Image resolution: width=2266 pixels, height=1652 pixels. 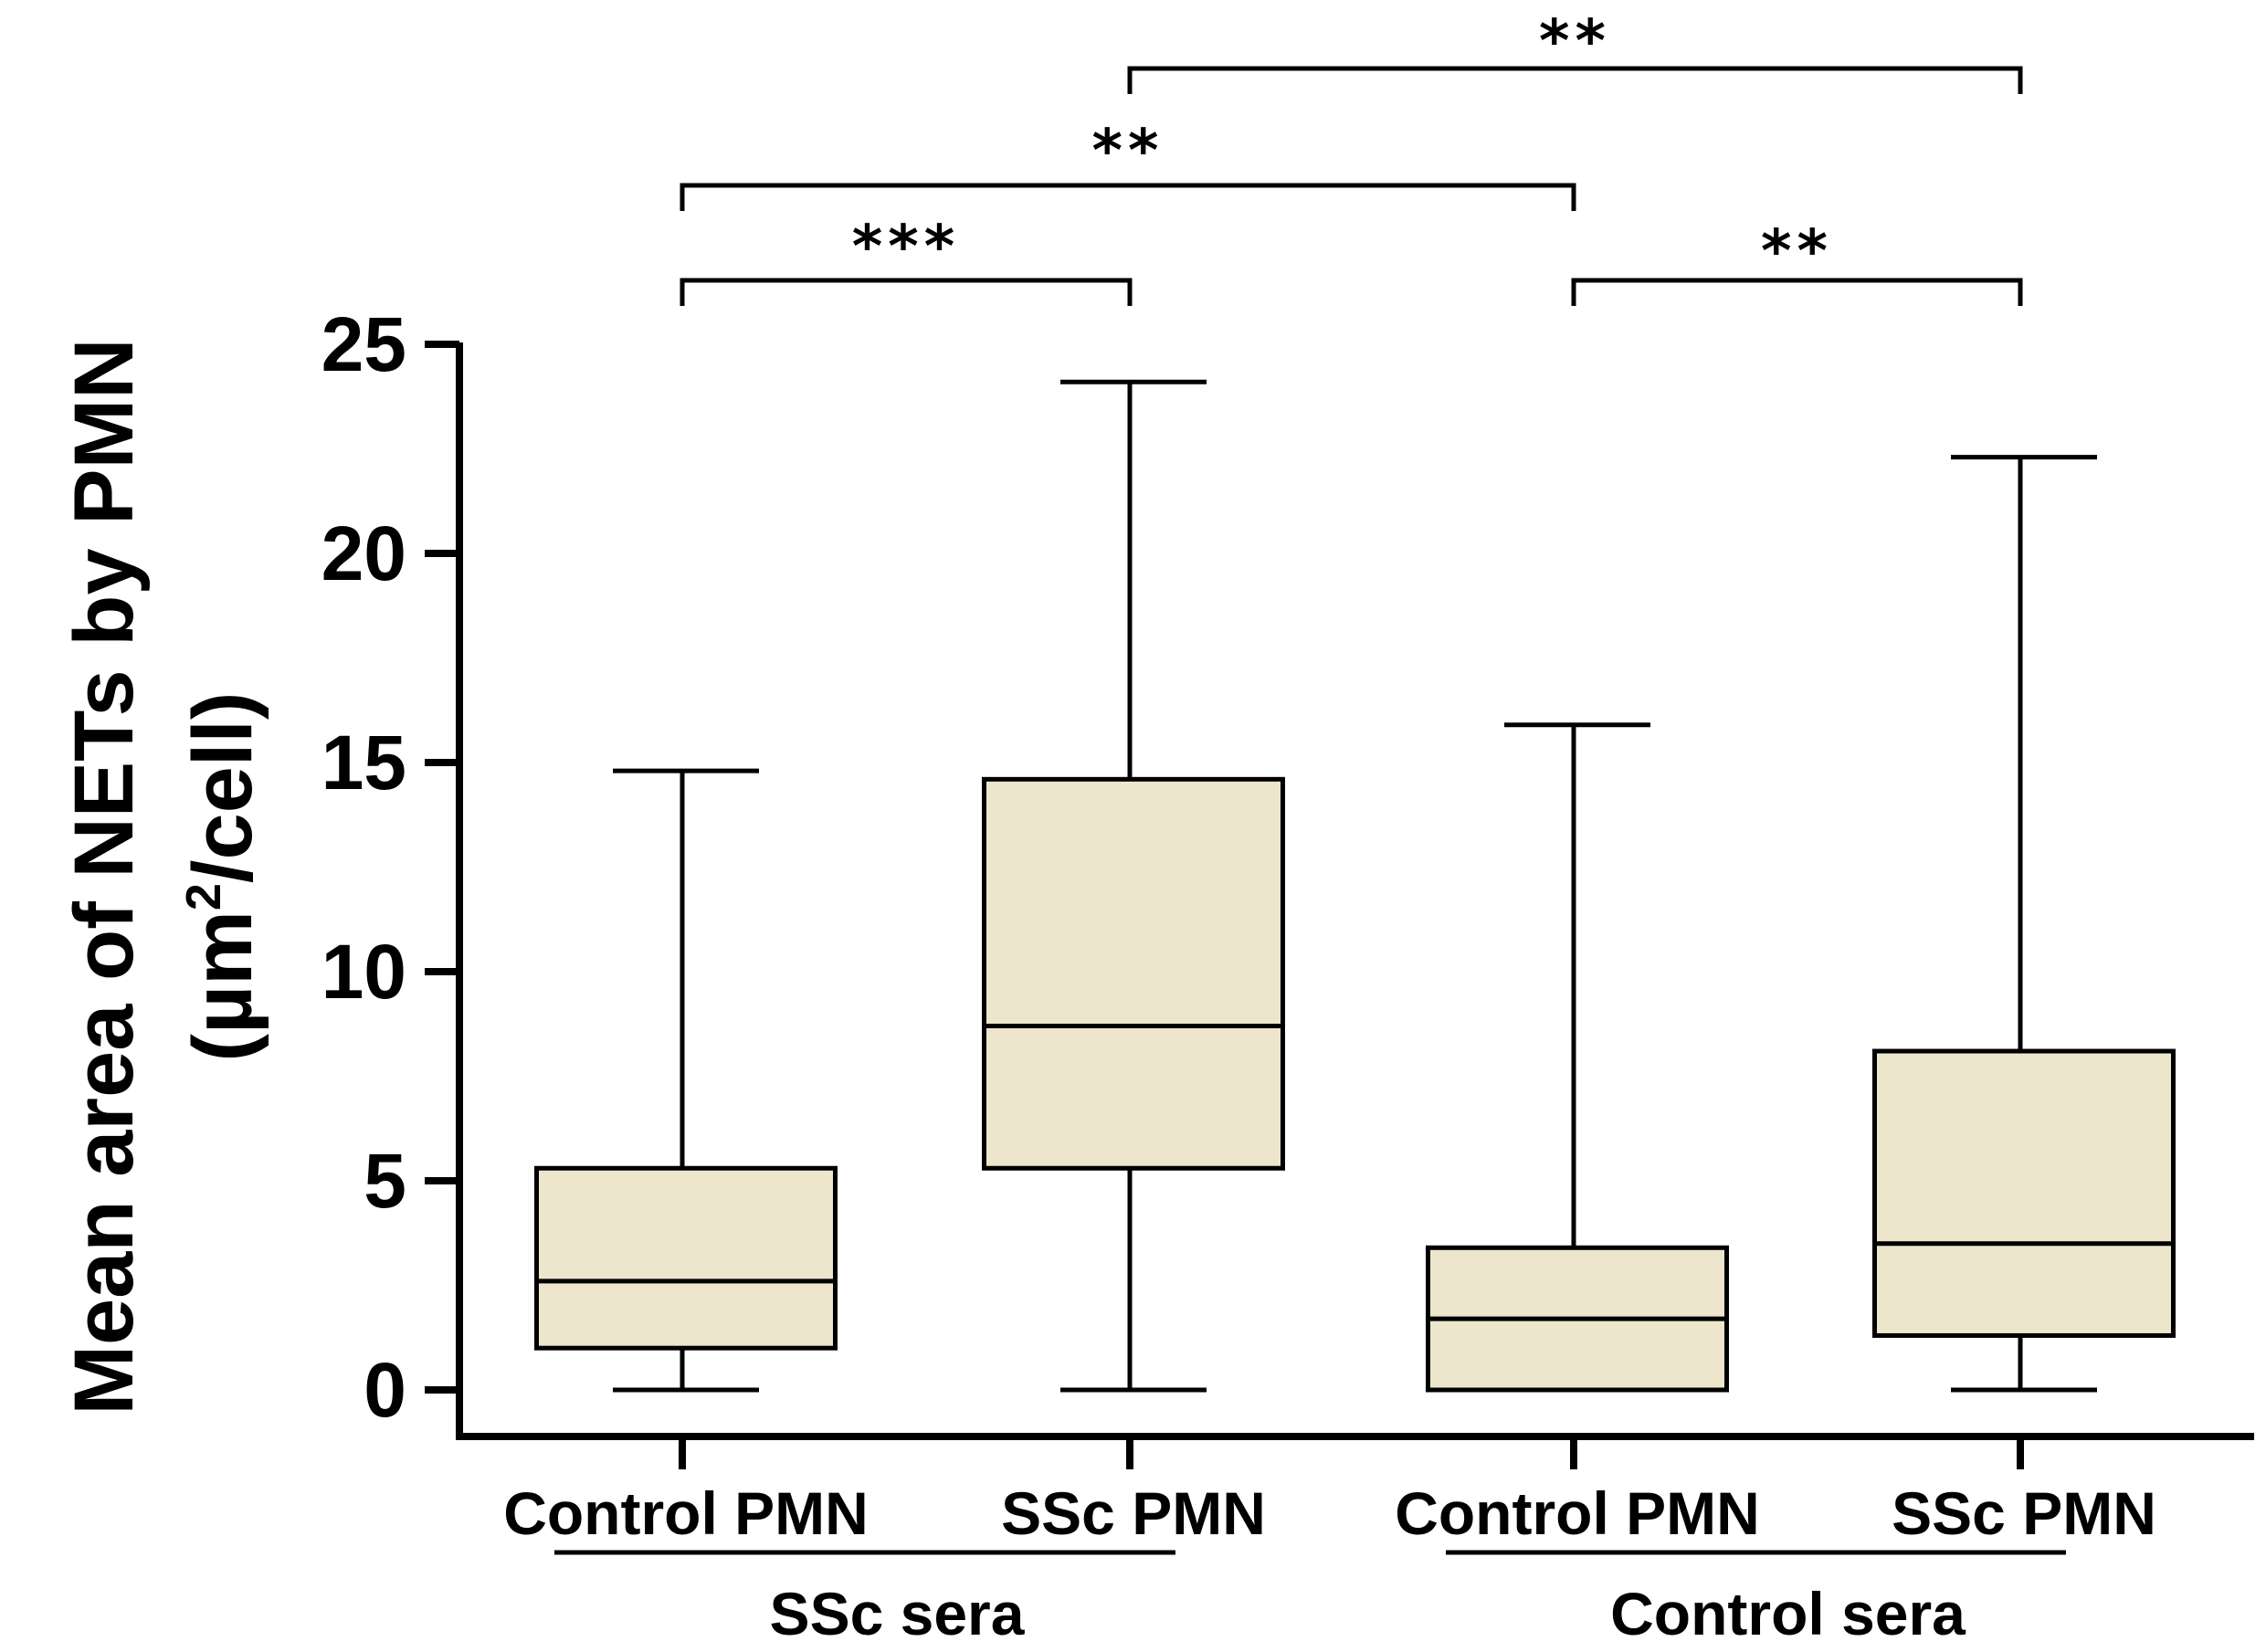 I want to click on y-axis-title-line1: Mean area of NETs by PMN, so click(x=104, y=876).